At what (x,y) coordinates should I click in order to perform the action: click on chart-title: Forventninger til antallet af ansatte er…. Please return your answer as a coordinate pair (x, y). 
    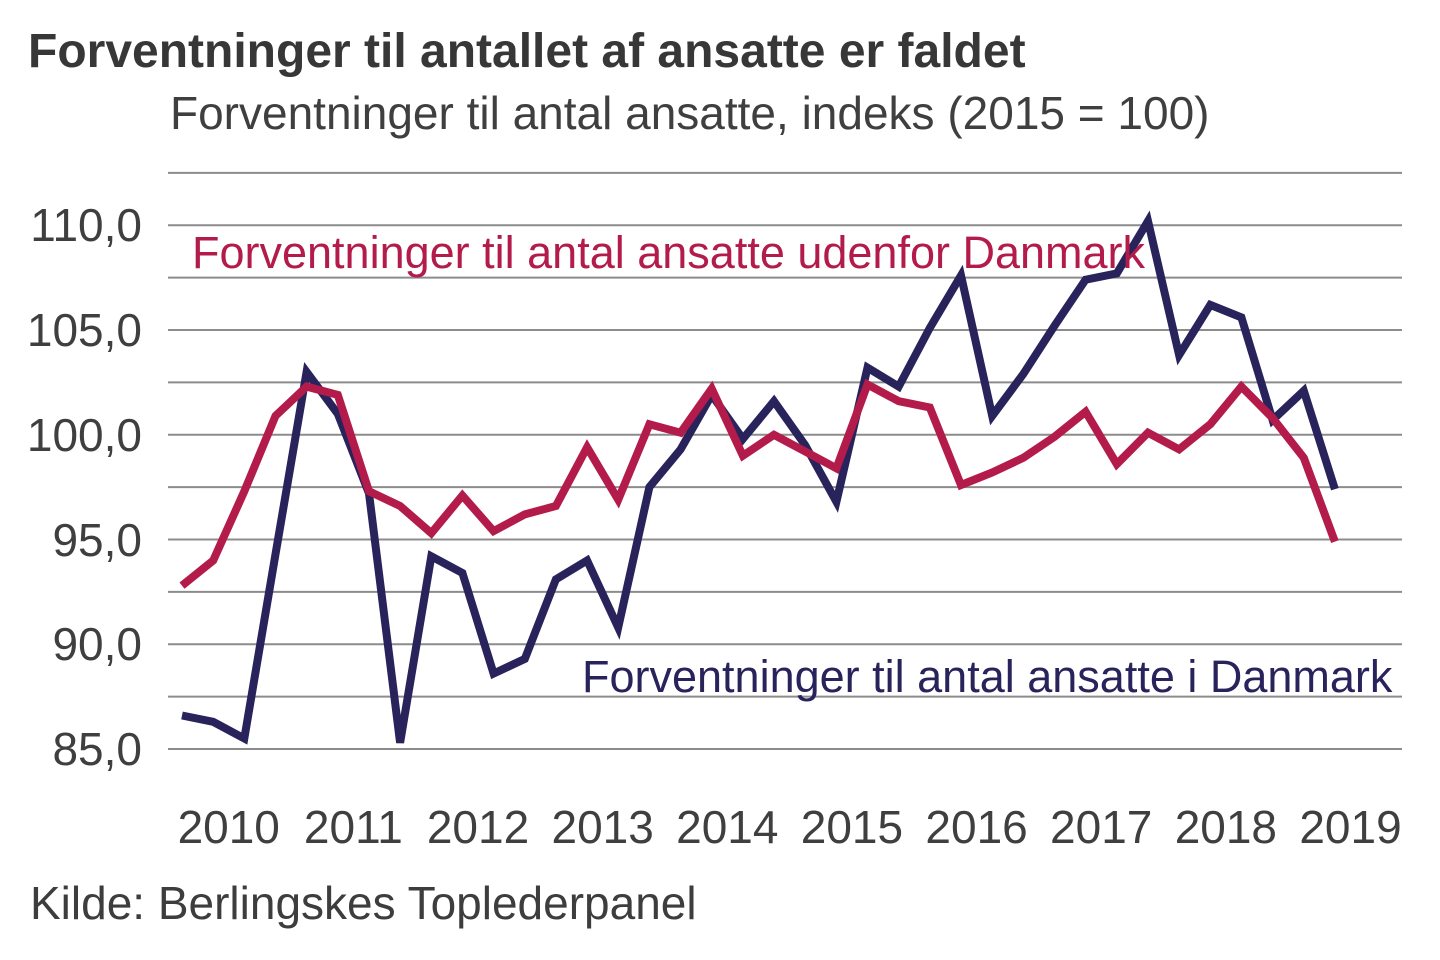
    Looking at the image, I should click on (527, 51).